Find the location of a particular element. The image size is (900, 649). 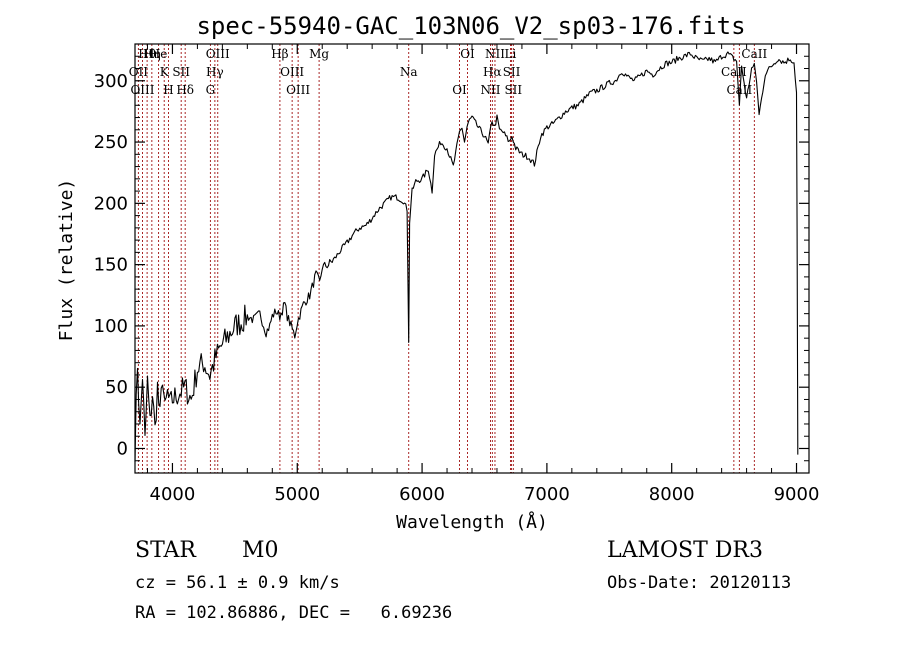

x-tick-label: 4000 is located at coordinates (173, 494).